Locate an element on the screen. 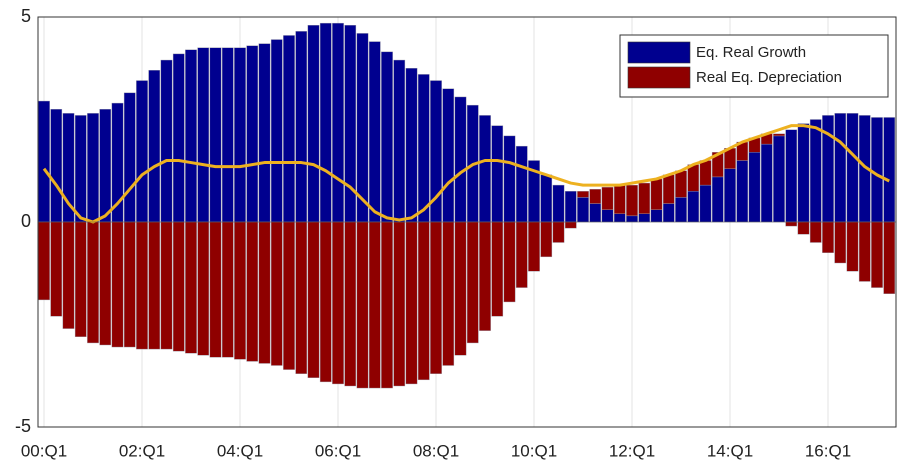 This screenshot has width=897, height=464. x-tick-label: 12:Q1 is located at coordinates (632, 450).